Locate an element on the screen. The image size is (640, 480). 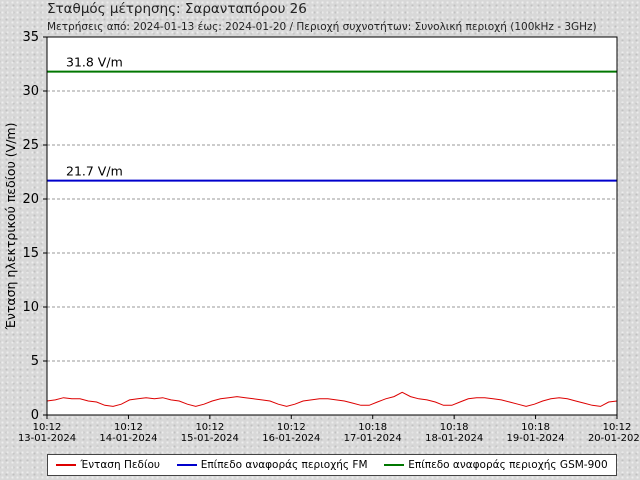
x-tick-date: 17-01-2024 is located at coordinates (373, 438).